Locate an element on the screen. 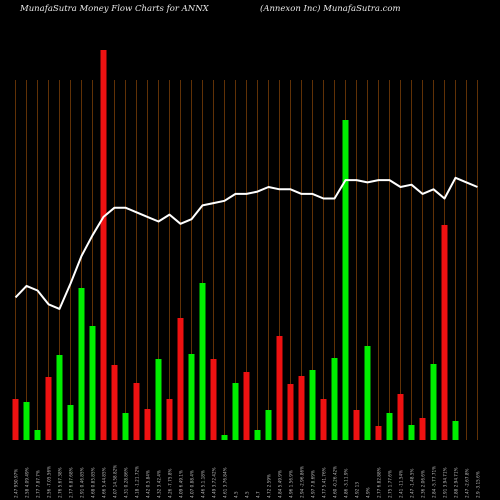 Image resolution: width=500 pixels, height=500 pixels. x-axis-label: 4.31 0.28.86% is located at coordinates (126, 482).